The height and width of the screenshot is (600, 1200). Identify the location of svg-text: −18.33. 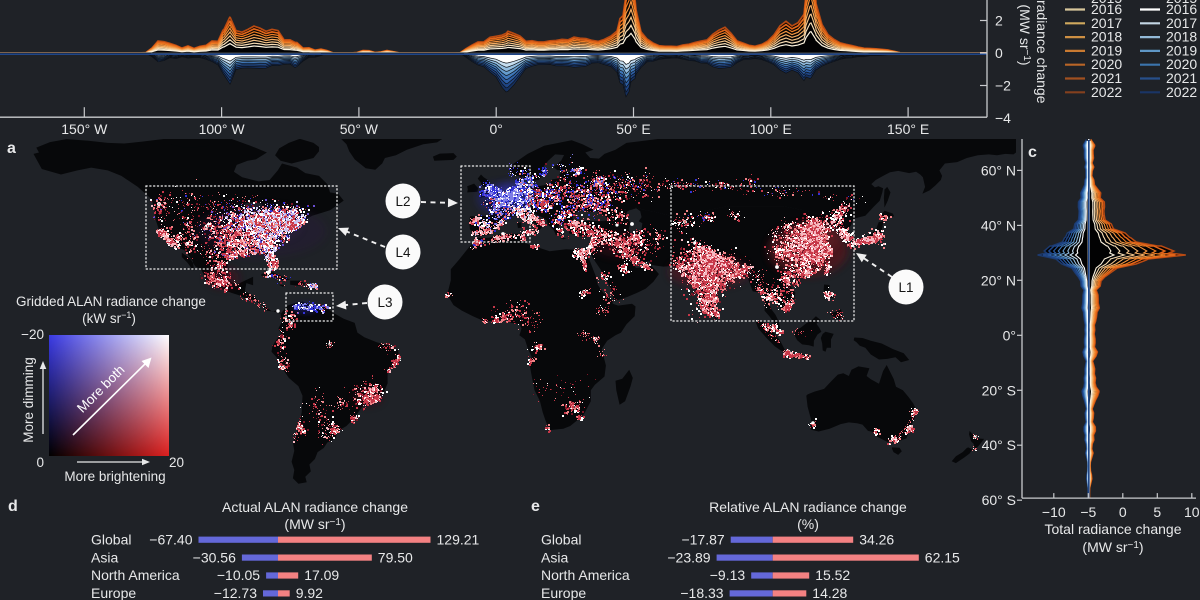
(701, 592).